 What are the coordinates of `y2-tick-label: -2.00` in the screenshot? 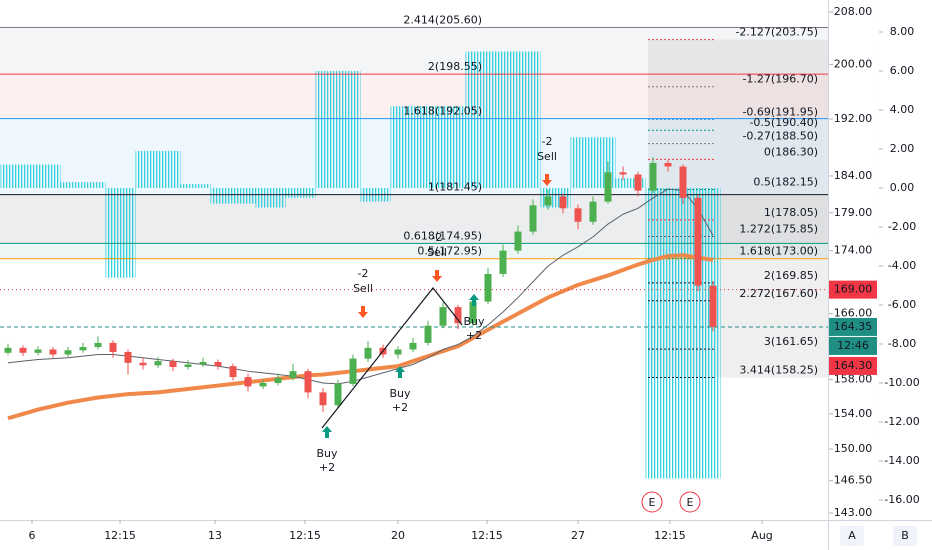 It's located at (902, 226).